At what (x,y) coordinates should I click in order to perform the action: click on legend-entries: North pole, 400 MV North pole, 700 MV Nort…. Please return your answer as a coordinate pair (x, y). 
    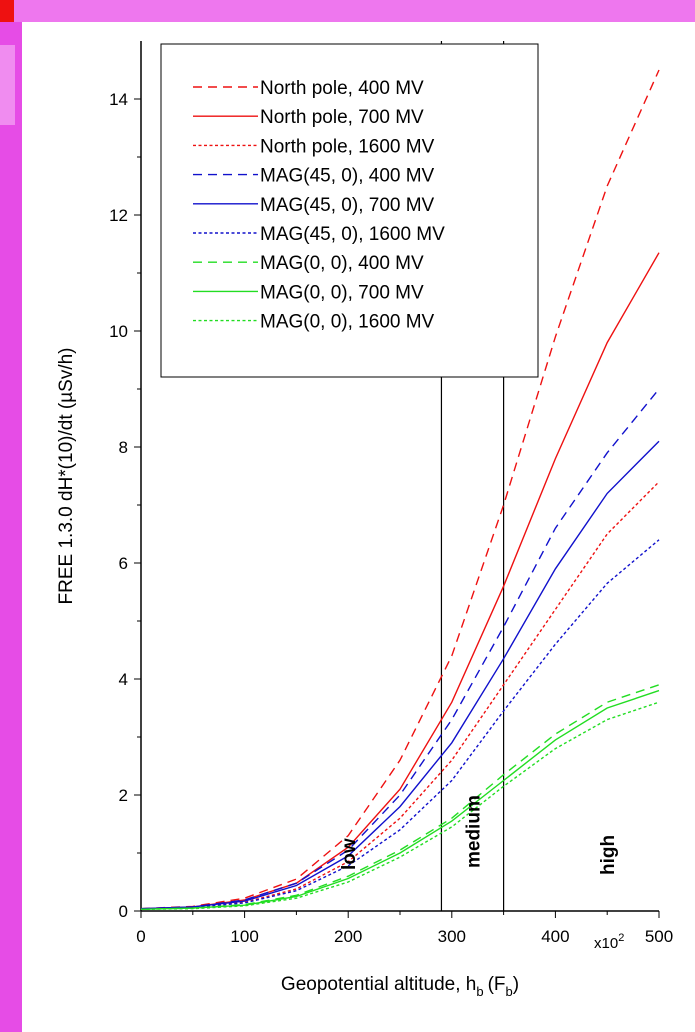
    Looking at the image, I should click on (319, 205).